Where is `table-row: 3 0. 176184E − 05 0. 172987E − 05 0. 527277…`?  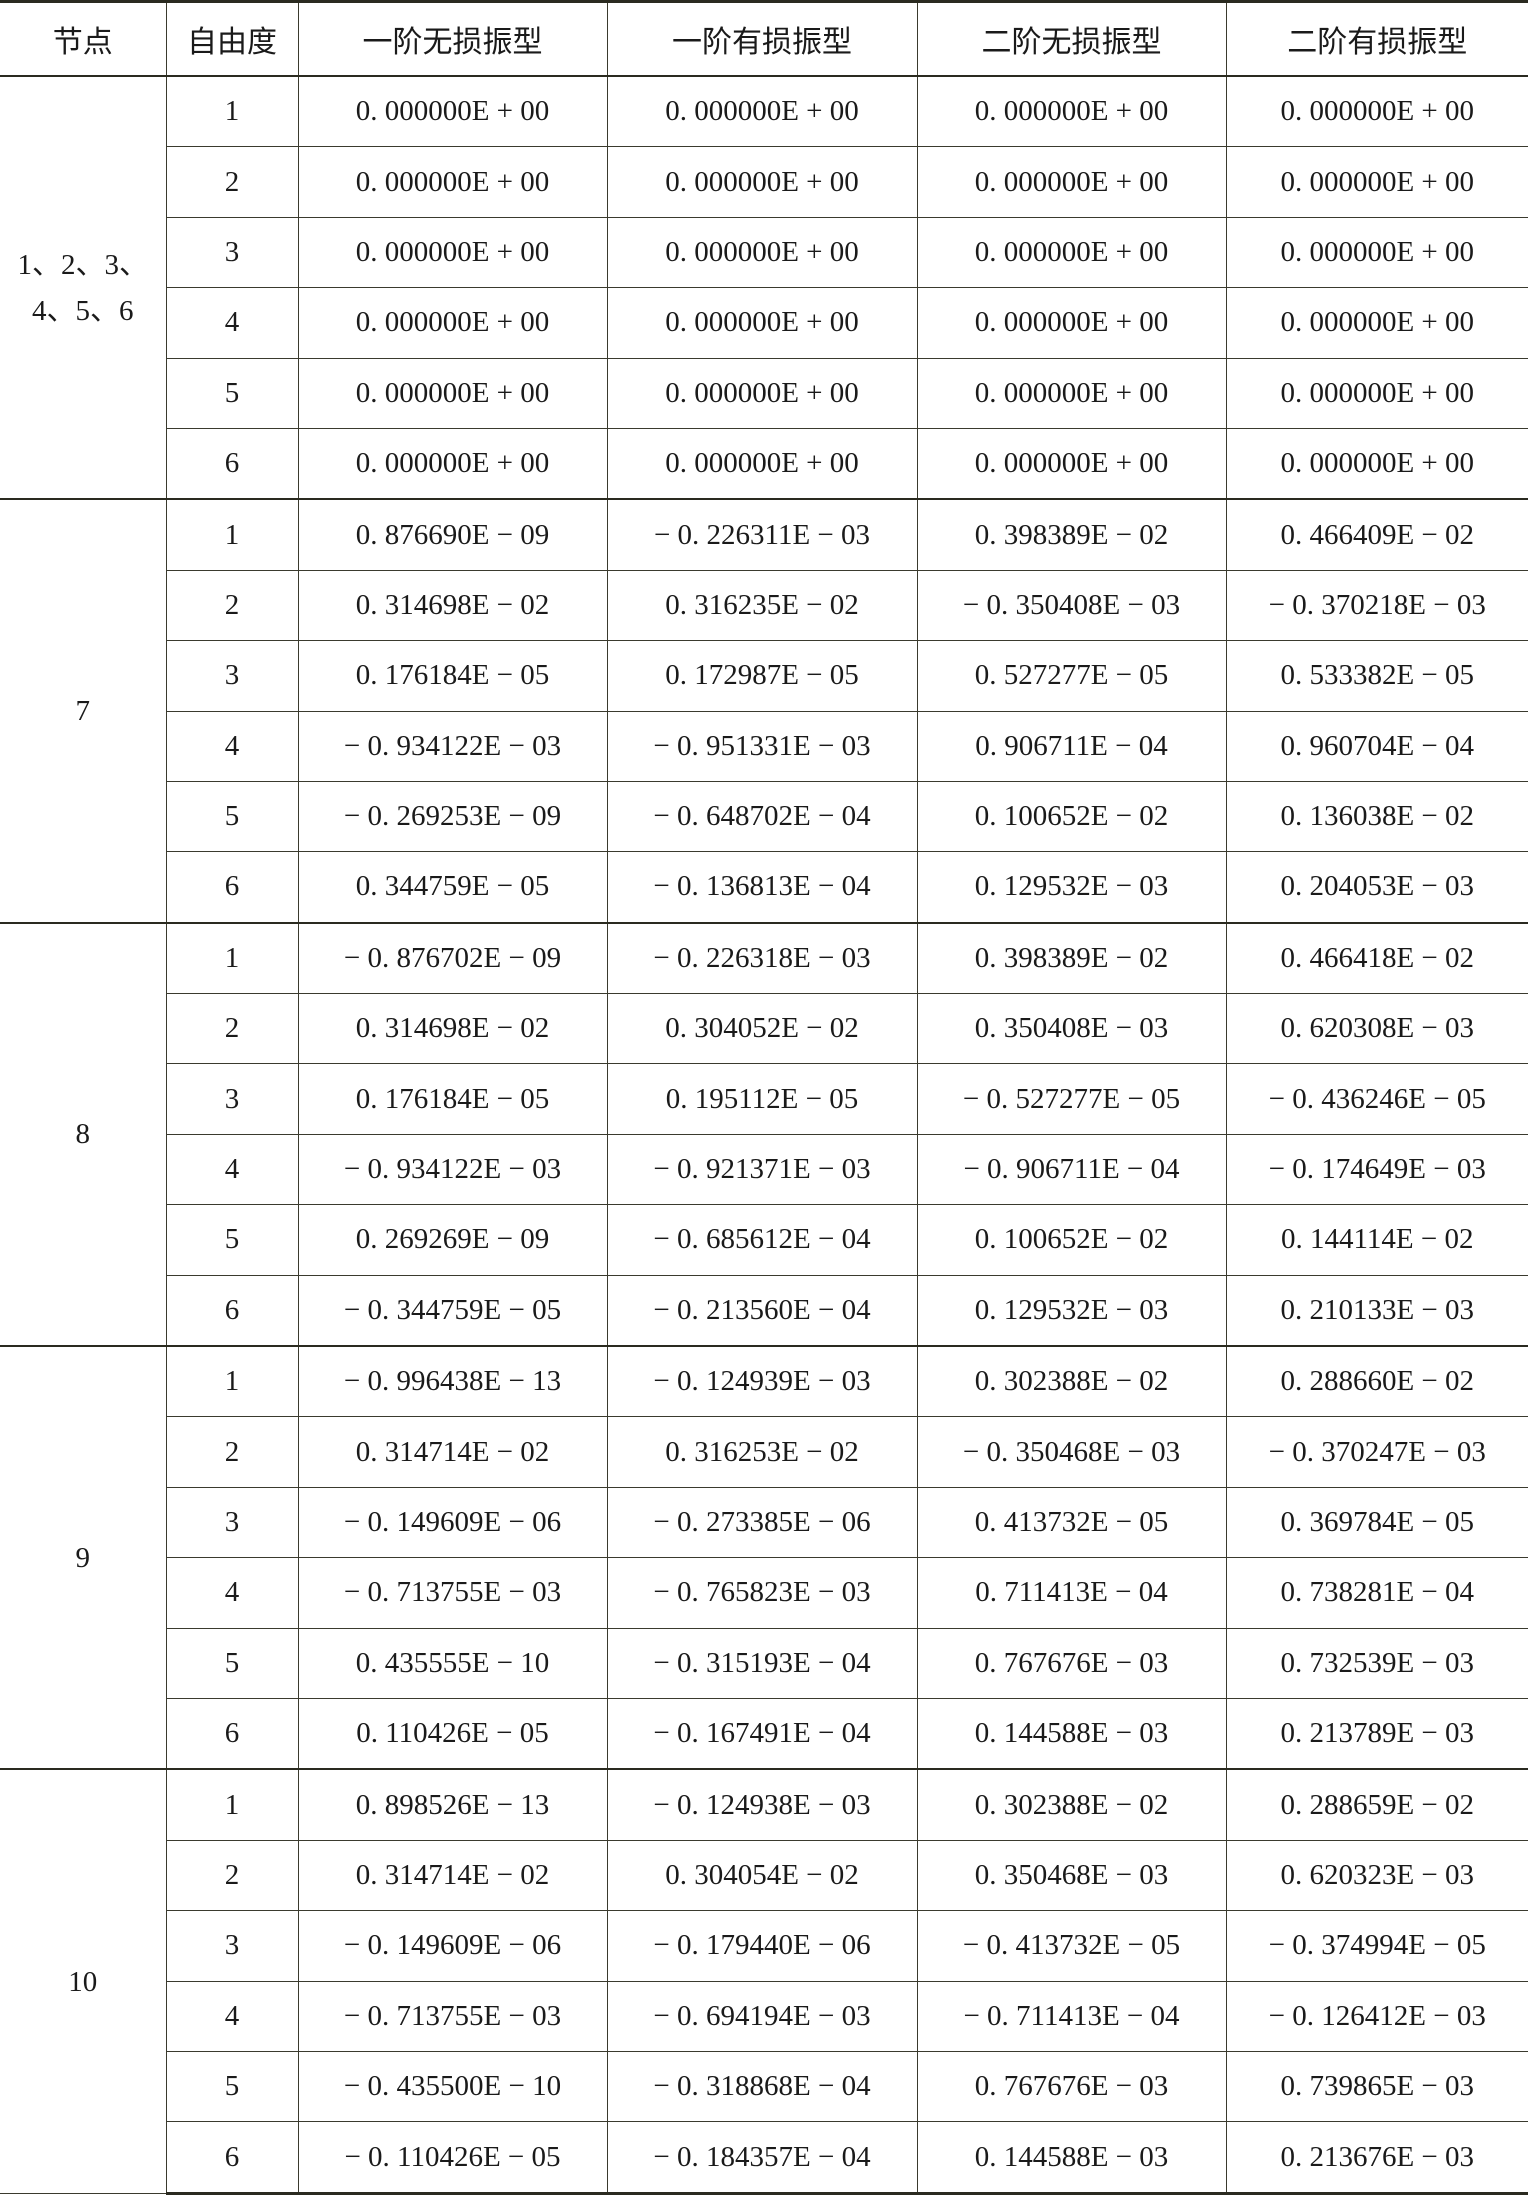
table-row: 3 0. 176184E − 05 0. 172987E − 05 0. 527277… is located at coordinates (764, 676).